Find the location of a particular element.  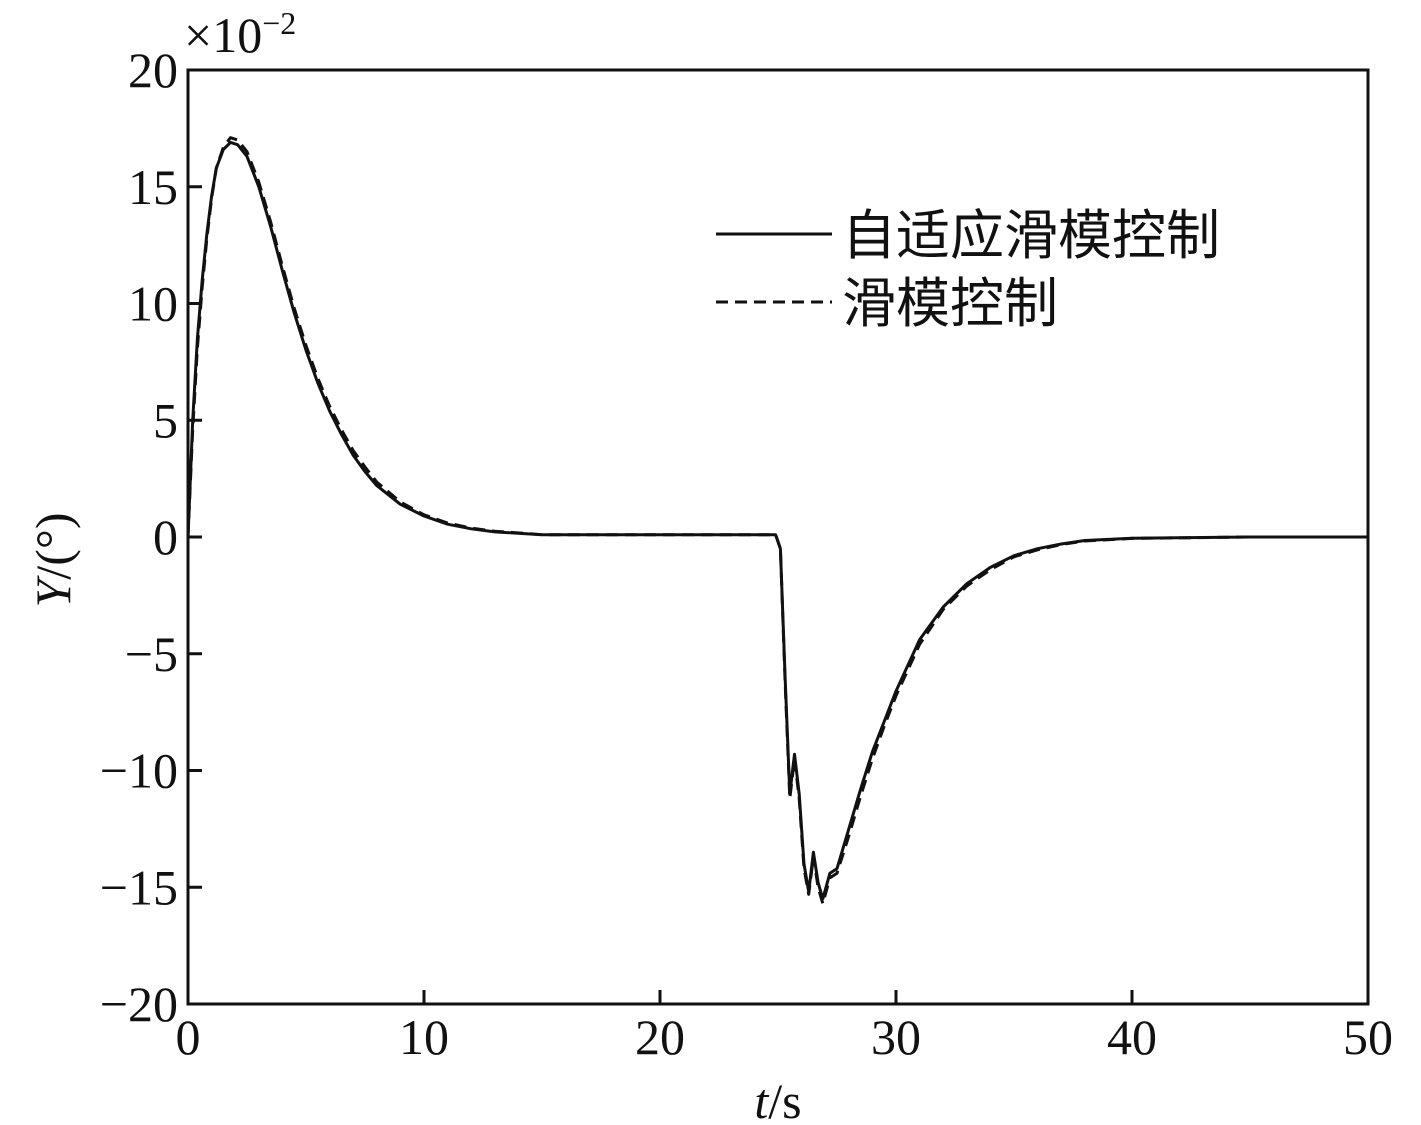

x-tick-label: 20 is located at coordinates (660, 1037).